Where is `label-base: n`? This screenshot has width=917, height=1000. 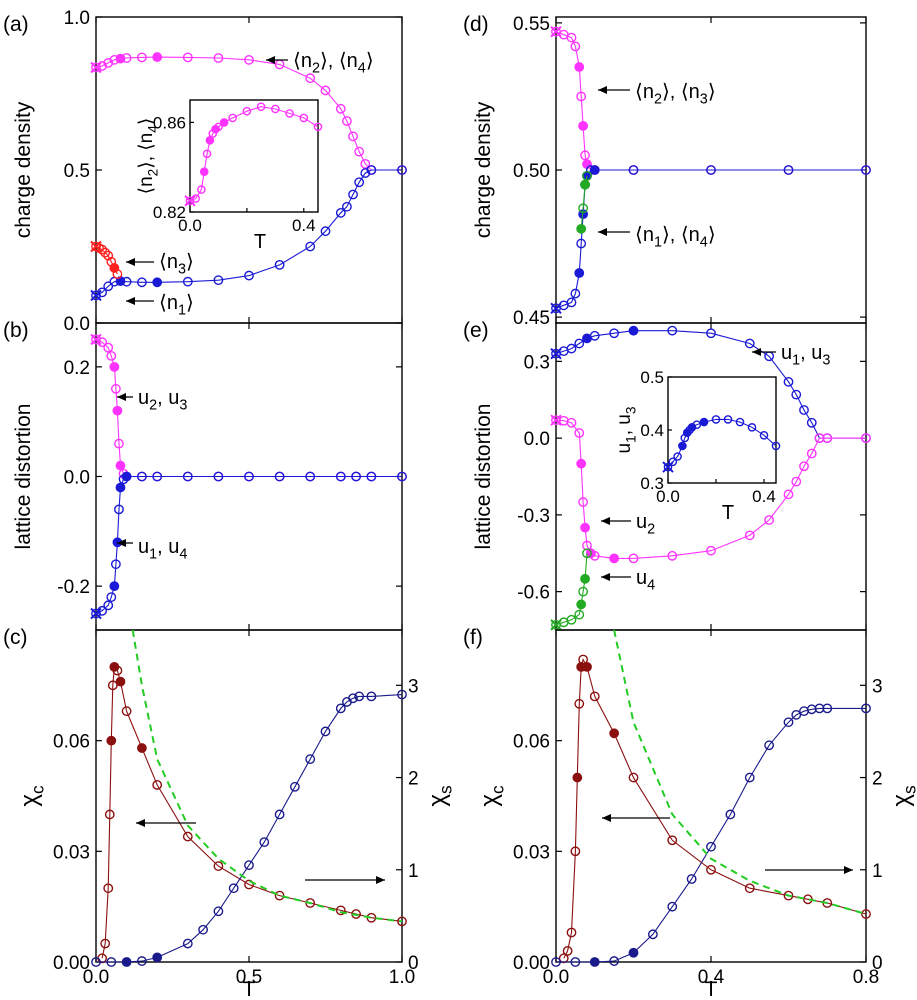
label-base: n is located at coordinates (694, 235).